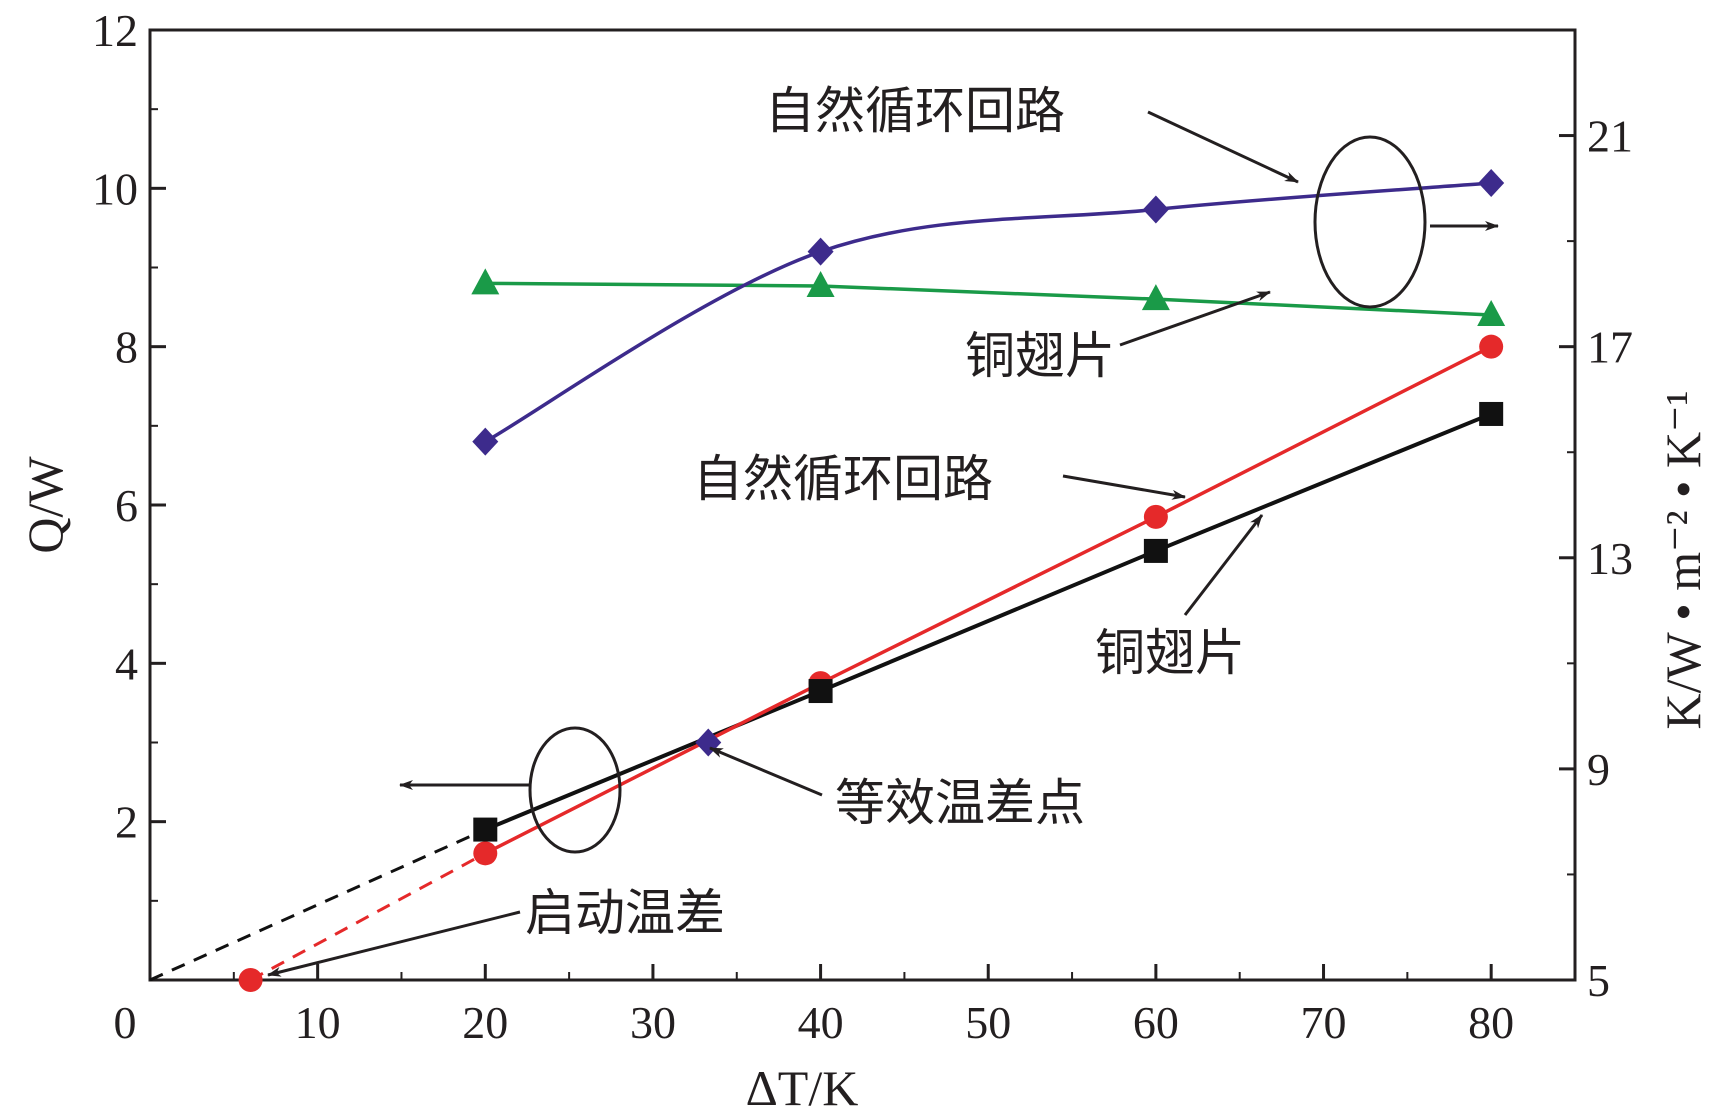 The width and height of the screenshot is (1728, 1118). Describe the element at coordinates (988, 1022) in the screenshot. I see `x-tick-label: 50` at that location.